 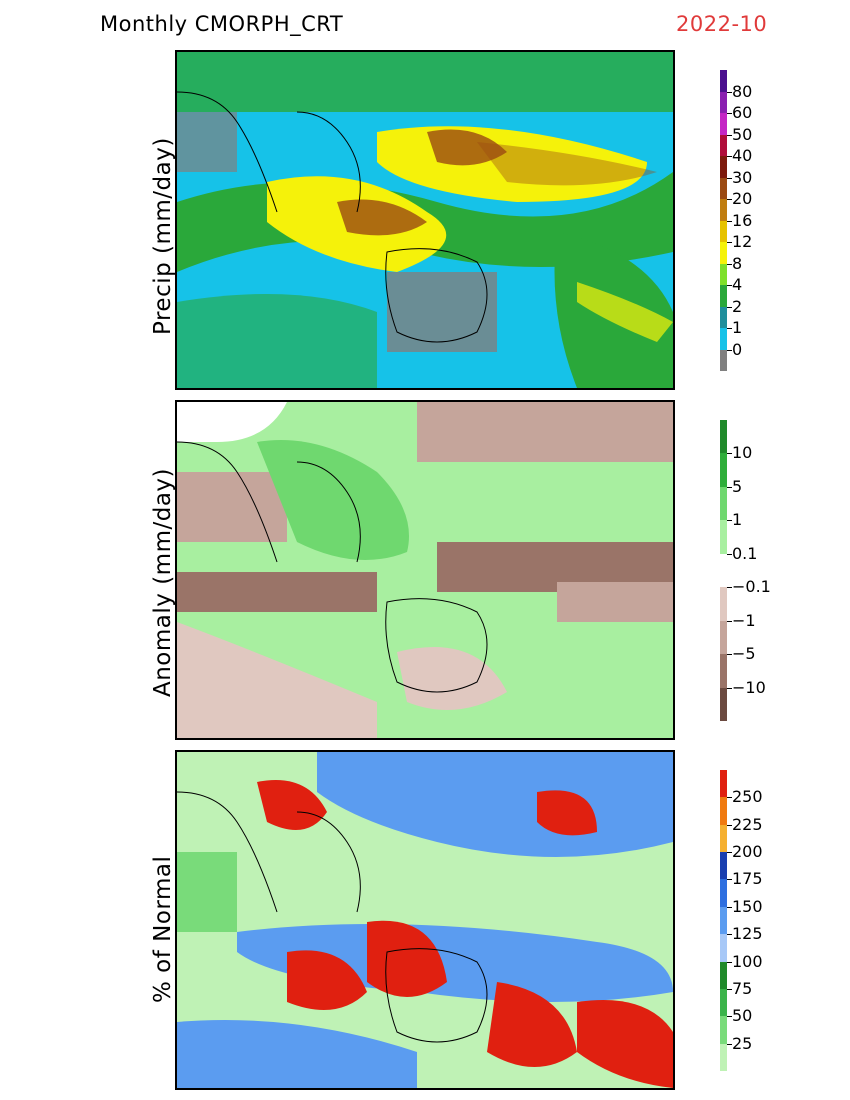 What do you see at coordinates (737, 486) in the screenshot?
I see `colorbar-tick-label: 5` at bounding box center [737, 486].